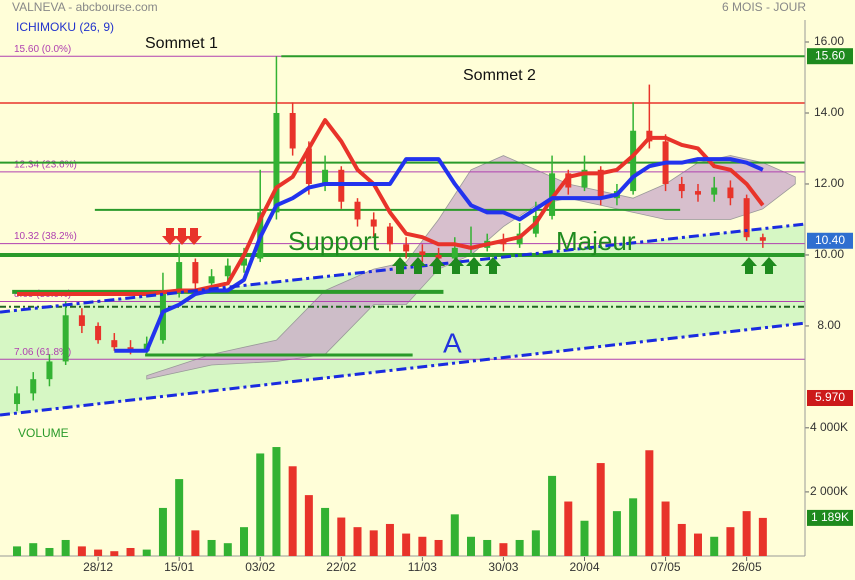  Describe the element at coordinates (42, 352) in the screenshot. I see `fib-label: 7.06 (61.8%)` at that location.